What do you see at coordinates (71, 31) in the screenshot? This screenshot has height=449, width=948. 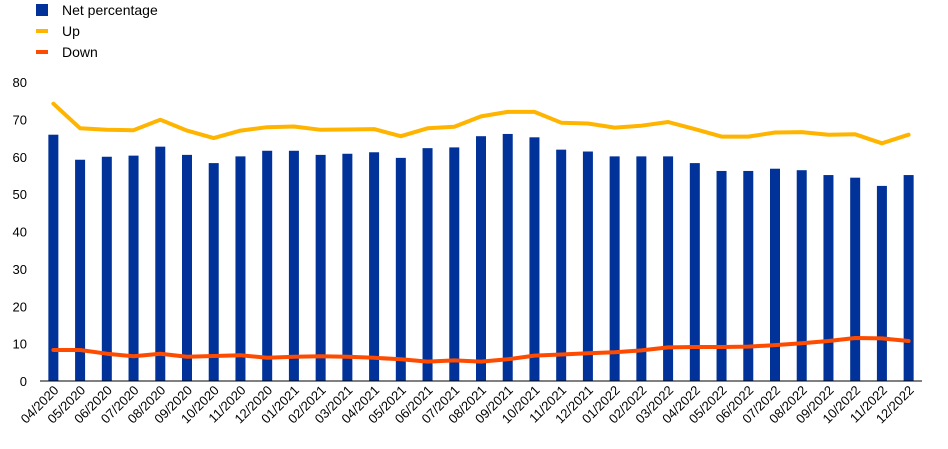 I see `legend-label: Up` at bounding box center [71, 31].